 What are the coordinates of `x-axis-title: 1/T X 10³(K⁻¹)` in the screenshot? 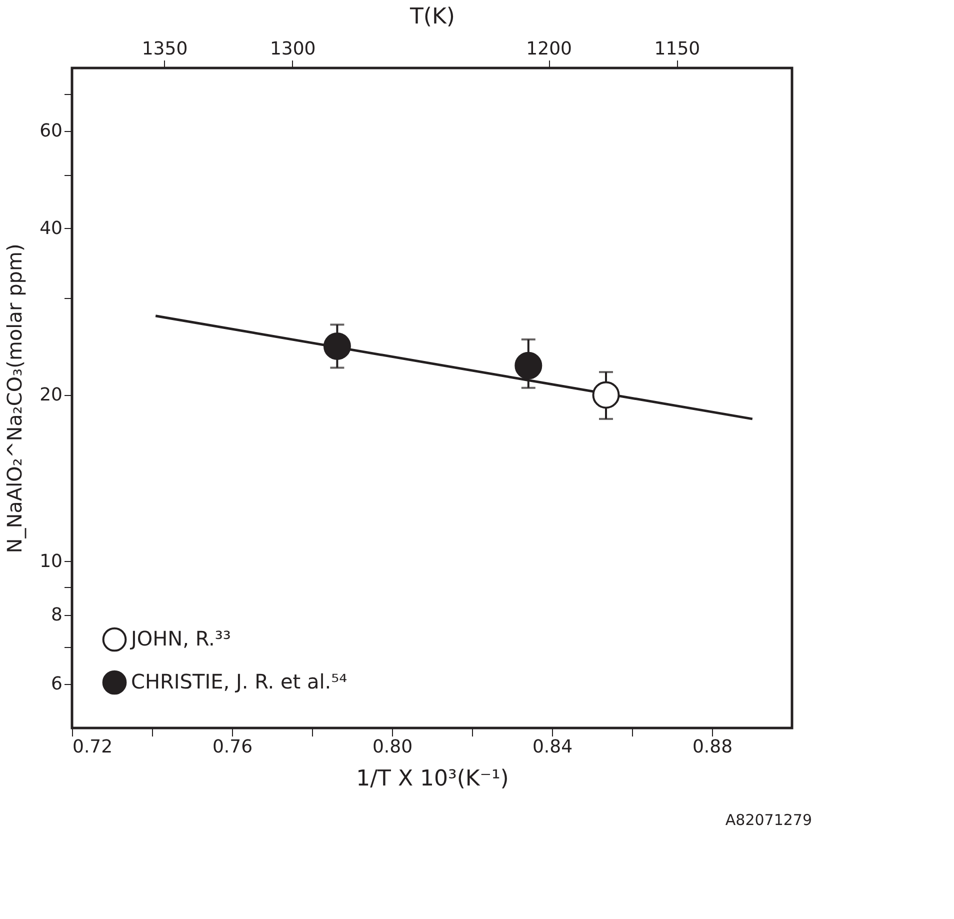 It's located at (432, 779).